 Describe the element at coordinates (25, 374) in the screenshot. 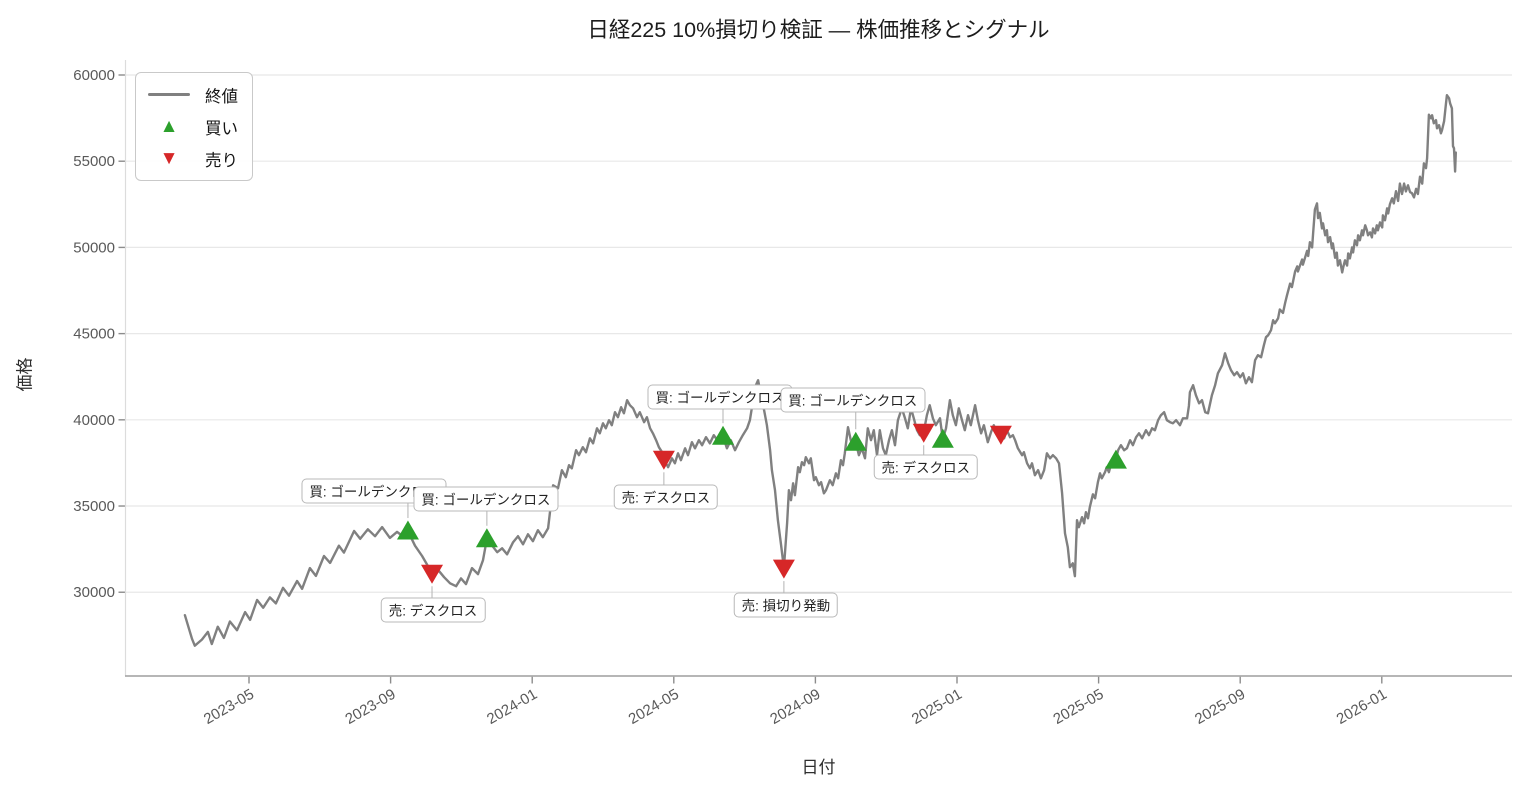

I see `y-axis-title: 価格` at that location.